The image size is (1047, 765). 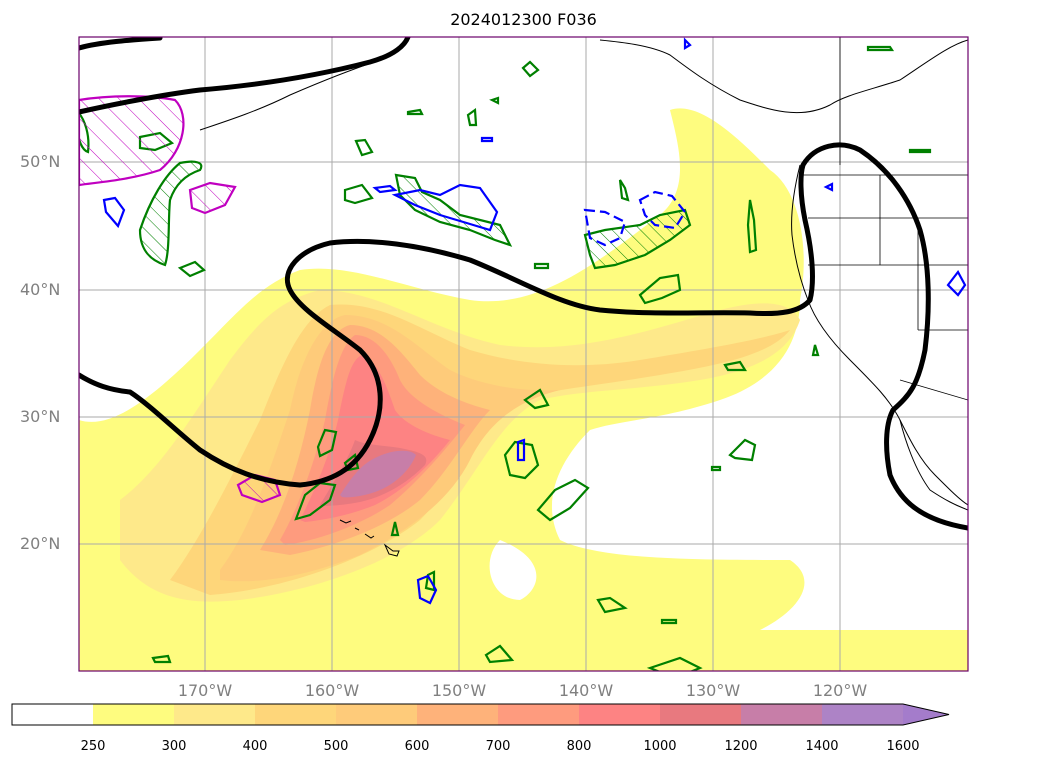 What do you see at coordinates (417, 746) in the screenshot?
I see `colorbar-tick: 600` at bounding box center [417, 746].